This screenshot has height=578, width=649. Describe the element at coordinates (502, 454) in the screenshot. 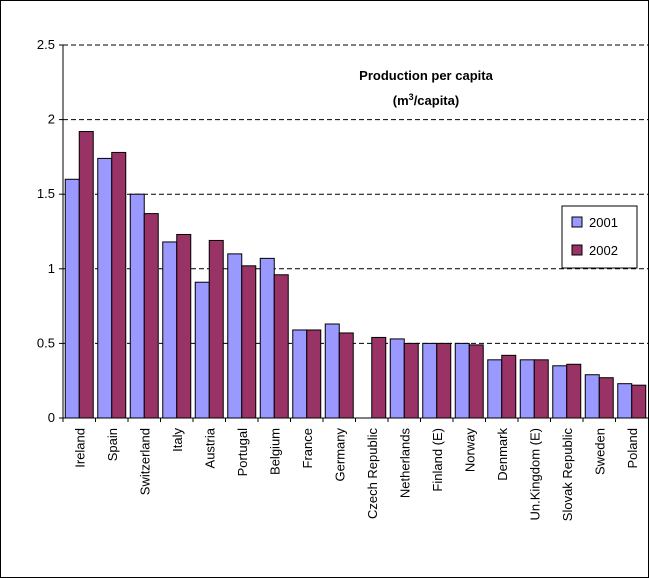

I see `x-tick-label: Denmark` at that location.